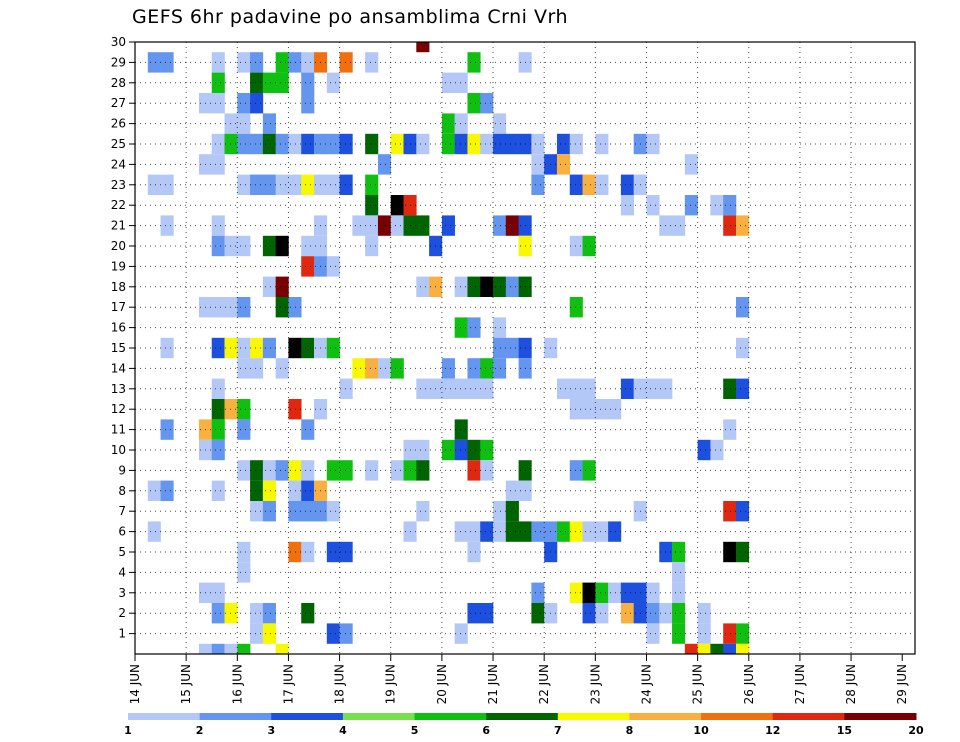 This screenshot has height=742, width=960. What do you see at coordinates (118, 328) in the screenshot?
I see `y-tick-label: 16` at bounding box center [118, 328].